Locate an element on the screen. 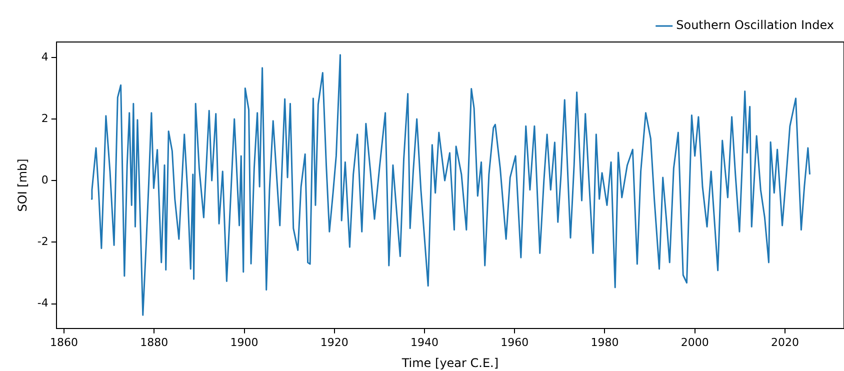 The width and height of the screenshot is (844, 371). x-tick-label: 1900 is located at coordinates (244, 342).